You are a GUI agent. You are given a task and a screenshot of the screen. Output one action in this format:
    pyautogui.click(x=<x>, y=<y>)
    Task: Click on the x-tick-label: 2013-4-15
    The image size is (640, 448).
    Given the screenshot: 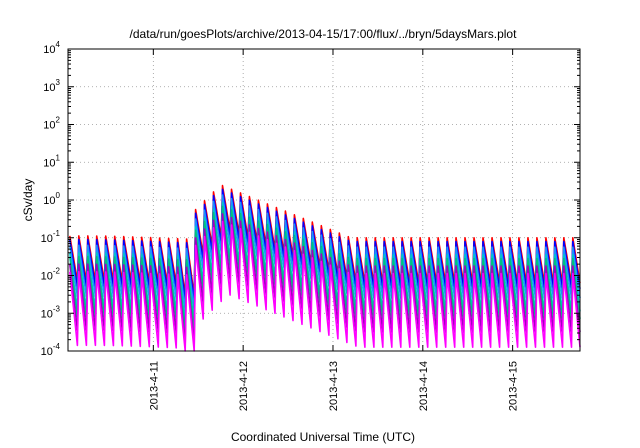 What is the action you would take?
    pyautogui.click(x=514, y=386)
    